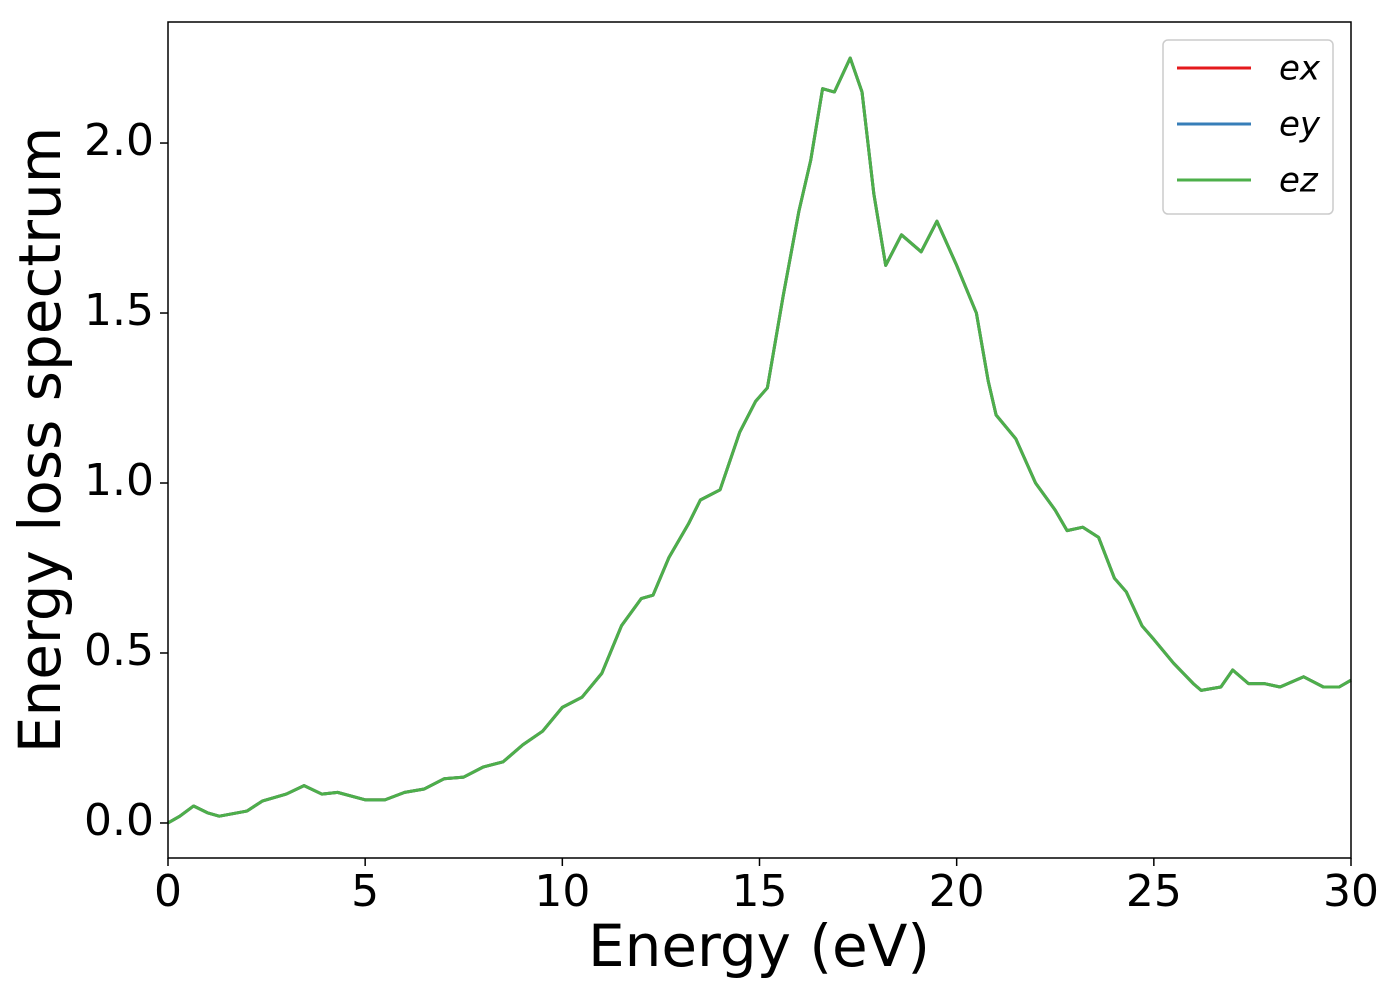  What do you see at coordinates (168, 891) in the screenshot?
I see `x-tick-label: 0` at bounding box center [168, 891].